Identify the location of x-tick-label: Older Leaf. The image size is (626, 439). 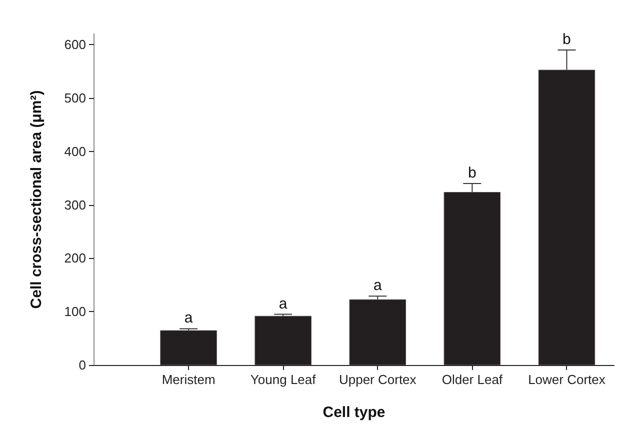
(472, 379).